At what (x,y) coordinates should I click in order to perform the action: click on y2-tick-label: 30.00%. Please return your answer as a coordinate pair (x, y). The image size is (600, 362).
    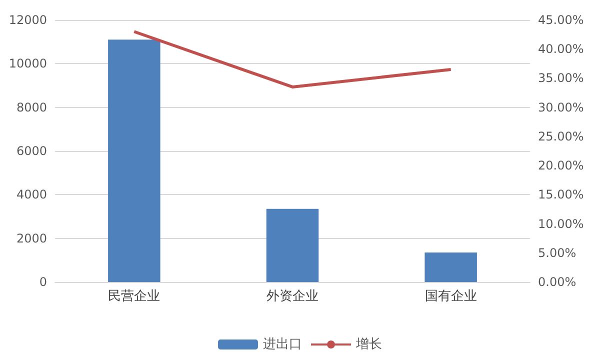
    Looking at the image, I should click on (561, 107).